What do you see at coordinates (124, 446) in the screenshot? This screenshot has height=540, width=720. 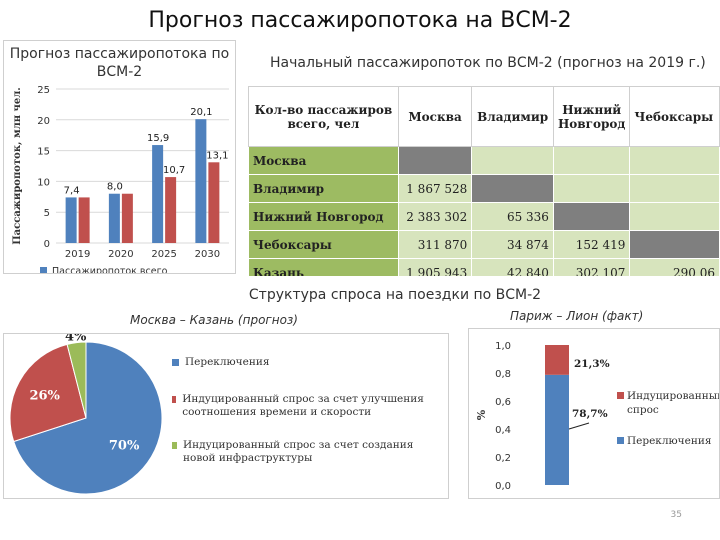 I see `slice-label: 70%` at bounding box center [124, 446].